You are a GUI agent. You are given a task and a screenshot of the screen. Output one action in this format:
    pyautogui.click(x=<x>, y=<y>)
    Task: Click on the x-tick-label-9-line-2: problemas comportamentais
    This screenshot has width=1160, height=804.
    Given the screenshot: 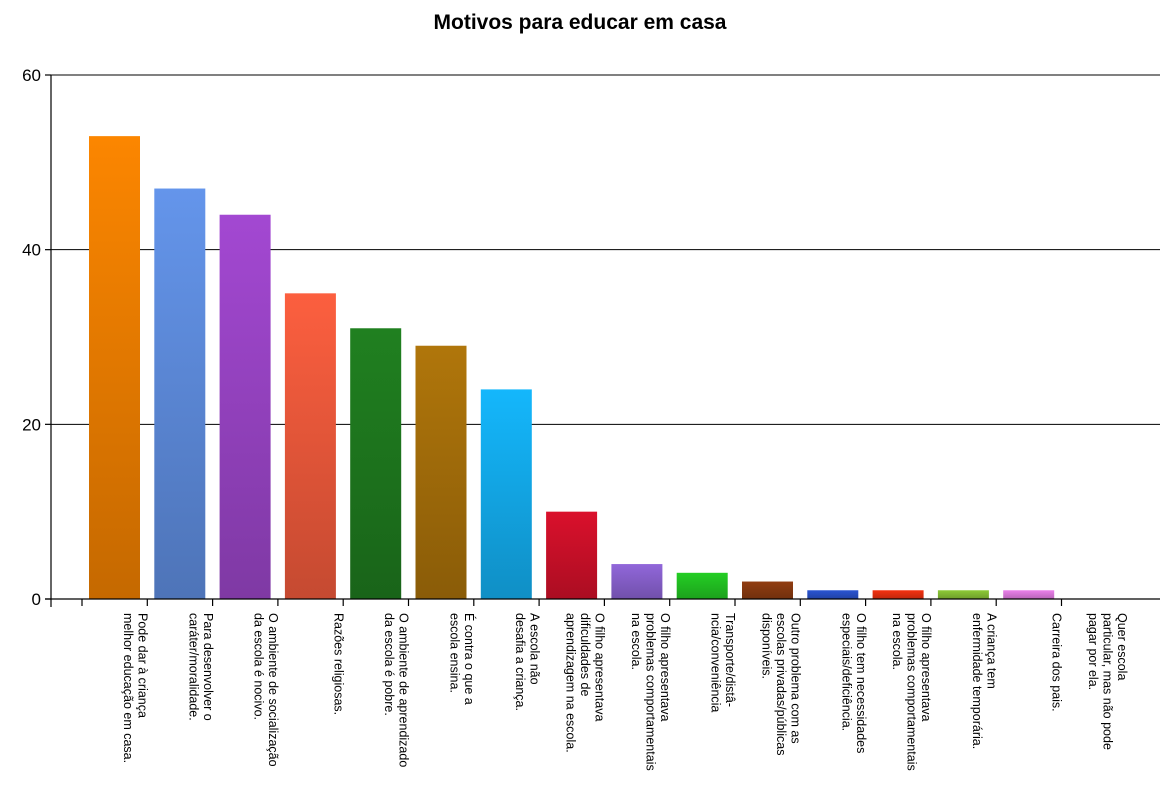 What is the action you would take?
    pyautogui.click(x=650, y=692)
    